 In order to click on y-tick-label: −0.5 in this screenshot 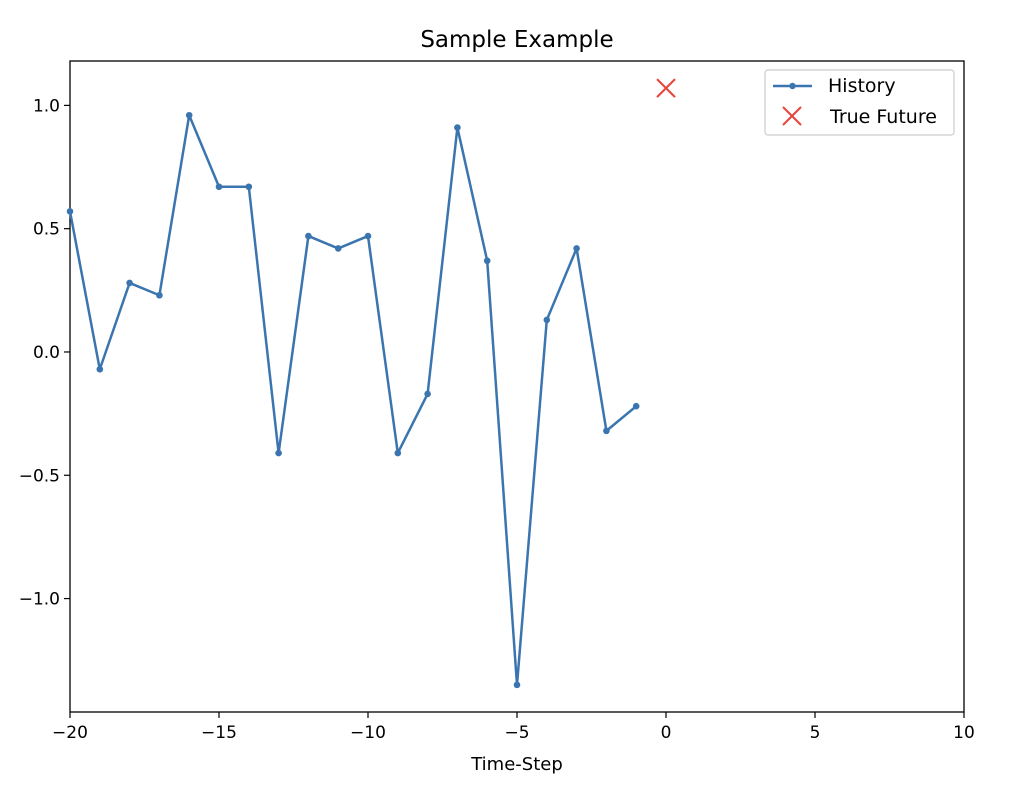, I will do `click(39, 476)`.